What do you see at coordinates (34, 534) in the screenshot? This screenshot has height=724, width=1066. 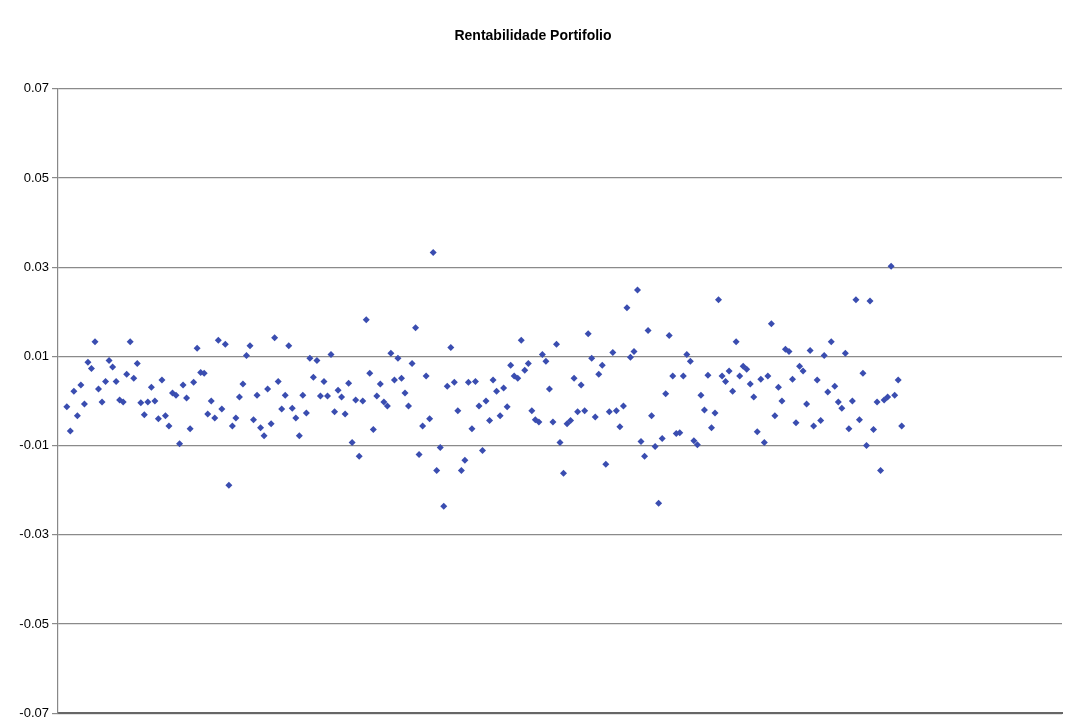 I see `y-tick-label: -0.03` at bounding box center [34, 534].